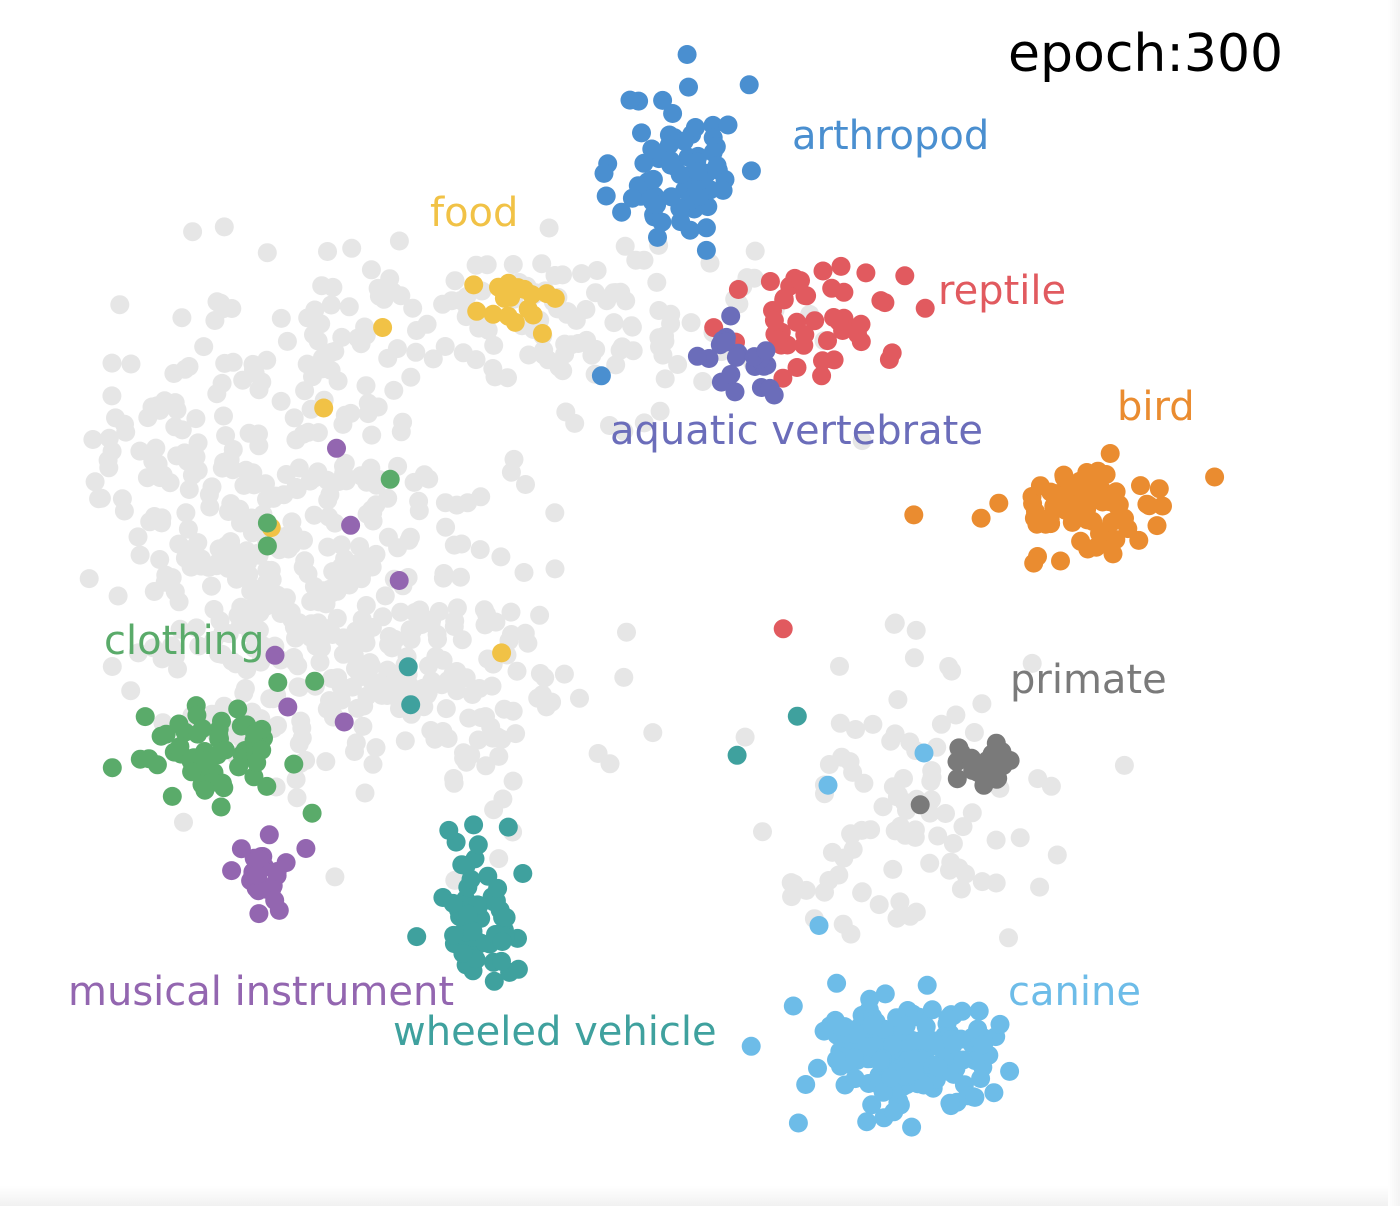 The image size is (1400, 1206). Describe the element at coordinates (306, 848) in the screenshot. I see `point-musical-instrument` at that location.